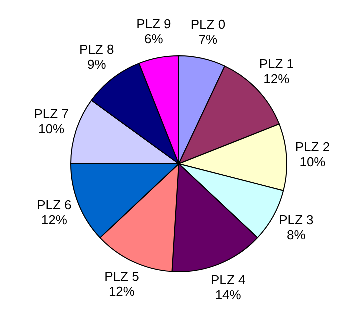  Describe the element at coordinates (208, 24) in the screenshot. I see `slice-label: PLZ 0` at that location.